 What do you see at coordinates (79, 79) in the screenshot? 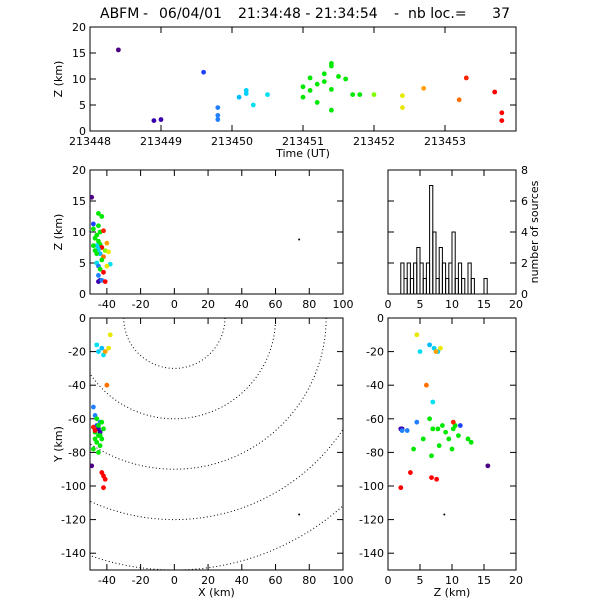
I see `y-tick-label: 10` at bounding box center [79, 79].